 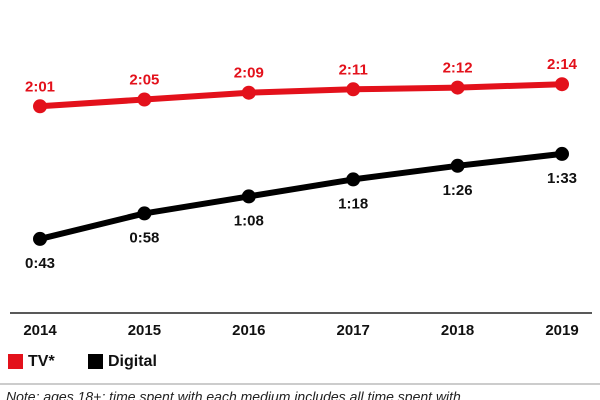 What do you see at coordinates (40, 330) in the screenshot?
I see `x-tick-label: 2014` at bounding box center [40, 330].